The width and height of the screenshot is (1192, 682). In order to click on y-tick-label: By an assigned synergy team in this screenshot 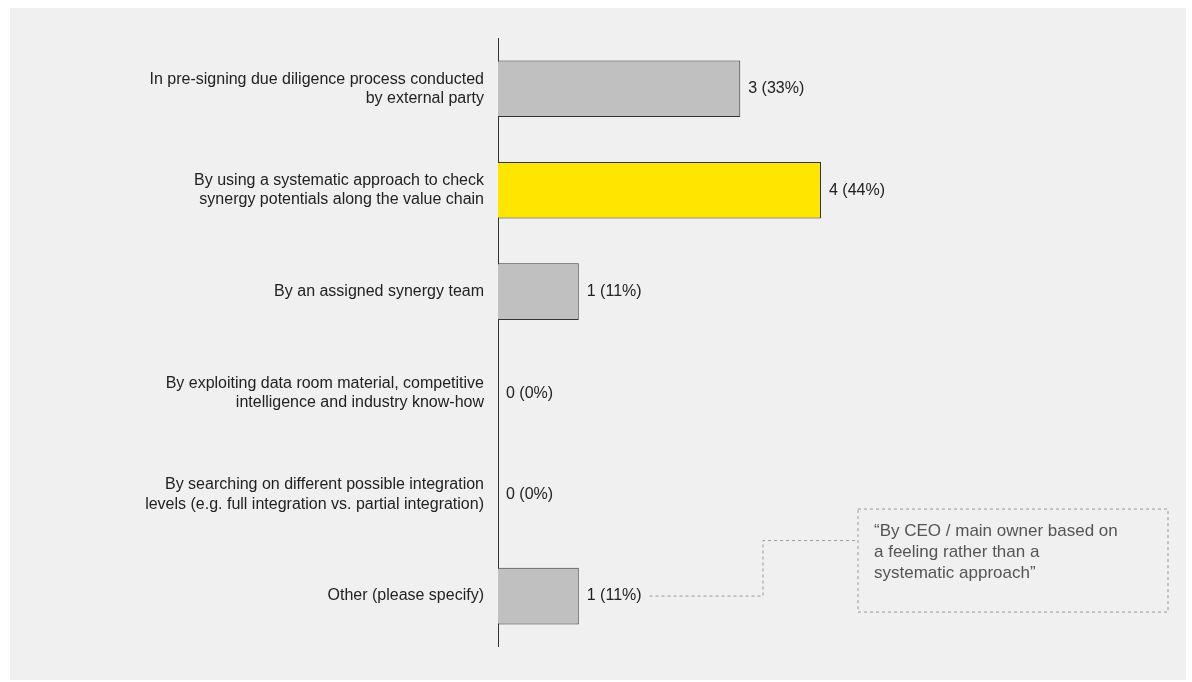, I will do `click(379, 291)`.